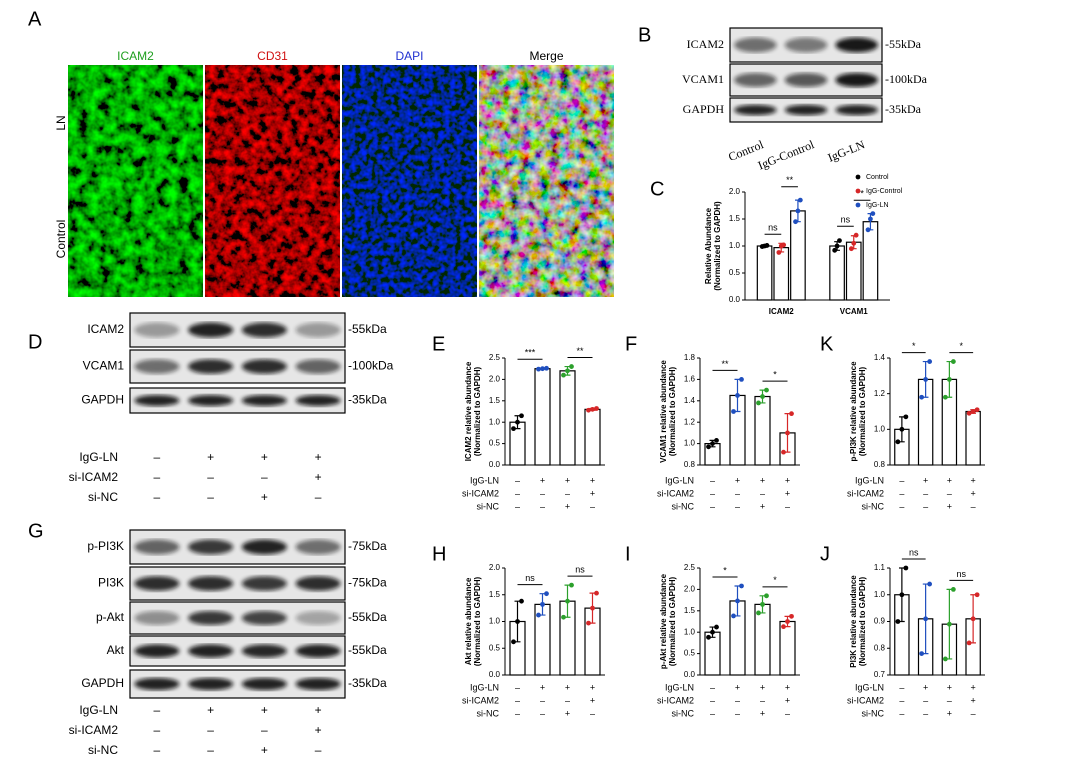 This screenshot has height=771, width=1080. I want to click on y-tick-label: 0.7, so click(880, 674).